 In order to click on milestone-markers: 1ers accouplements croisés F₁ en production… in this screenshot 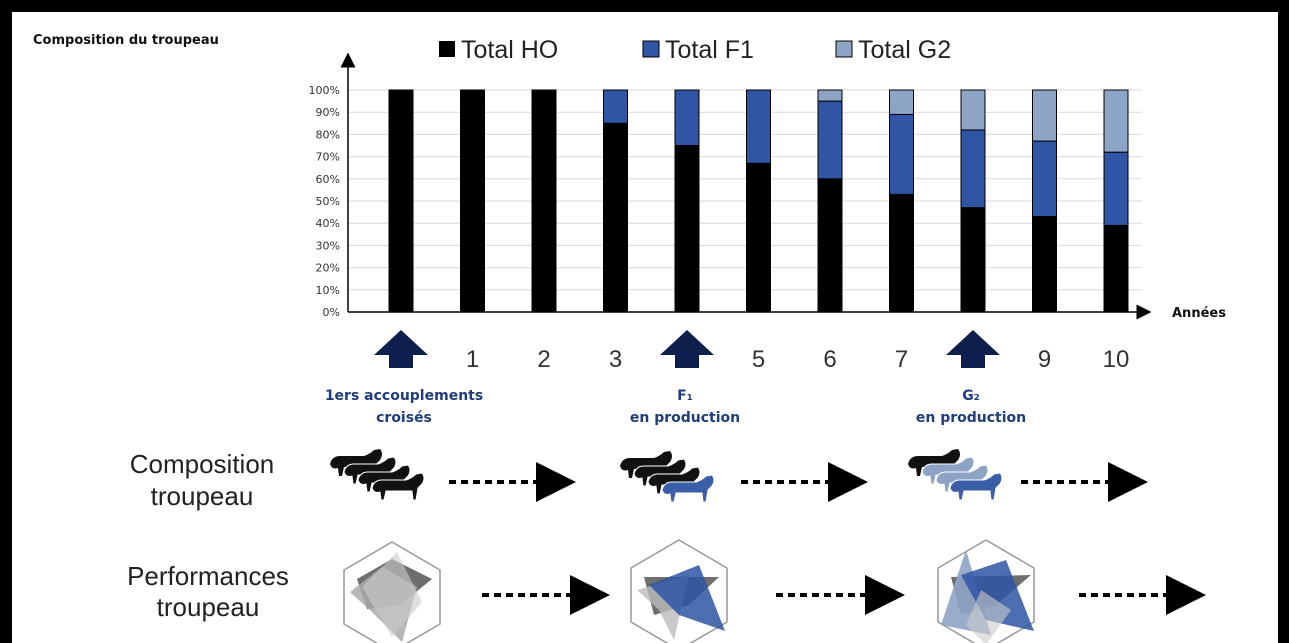, I will do `click(675, 378)`.